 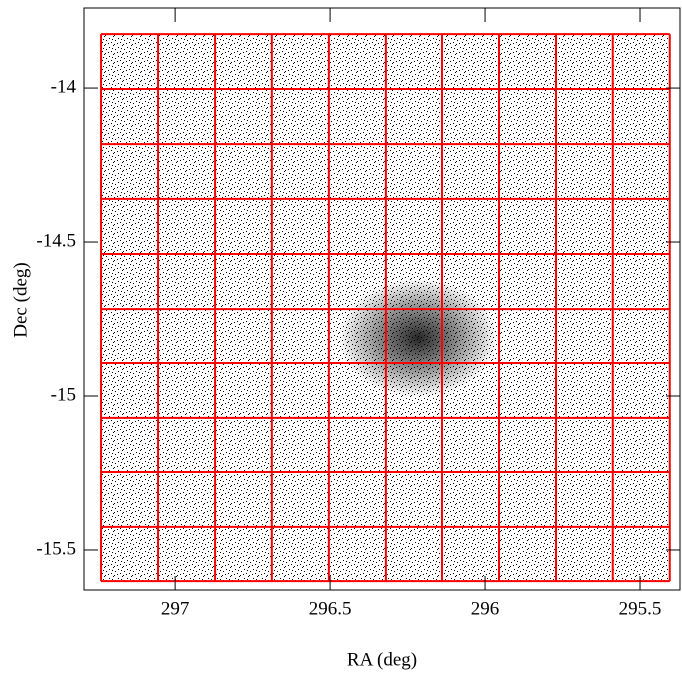 What do you see at coordinates (20, 299) in the screenshot?
I see `y-axis-label: Dec (deg)` at bounding box center [20, 299].